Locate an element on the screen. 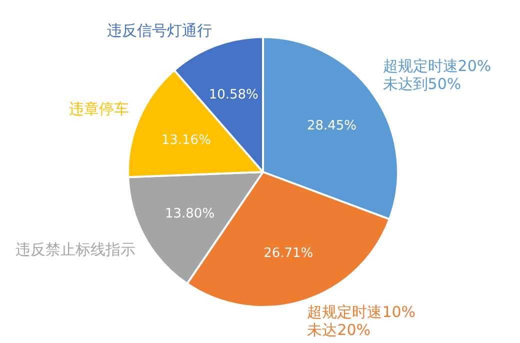  data-label: 10.58% is located at coordinates (233, 95).